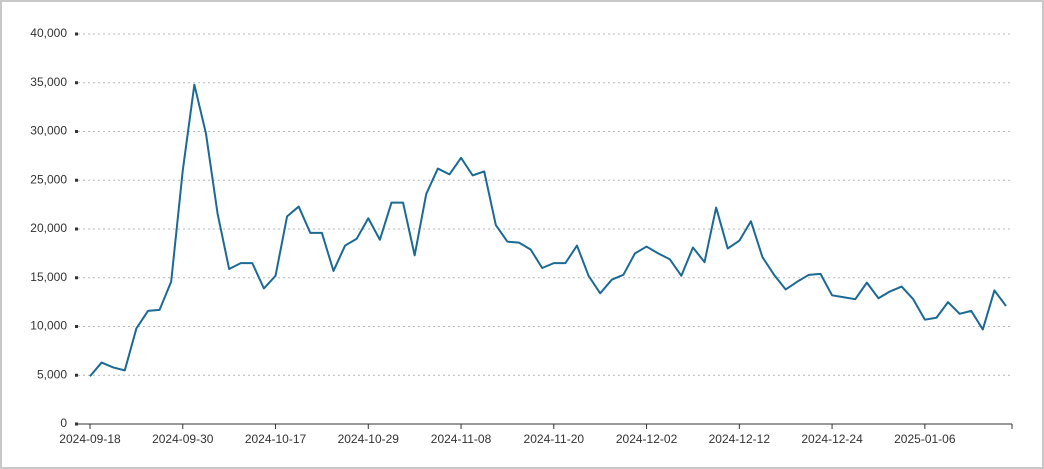 This screenshot has width=1044, height=469. Describe the element at coordinates (48, 33) in the screenshot. I see `y-tick-label: 40,000` at that location.